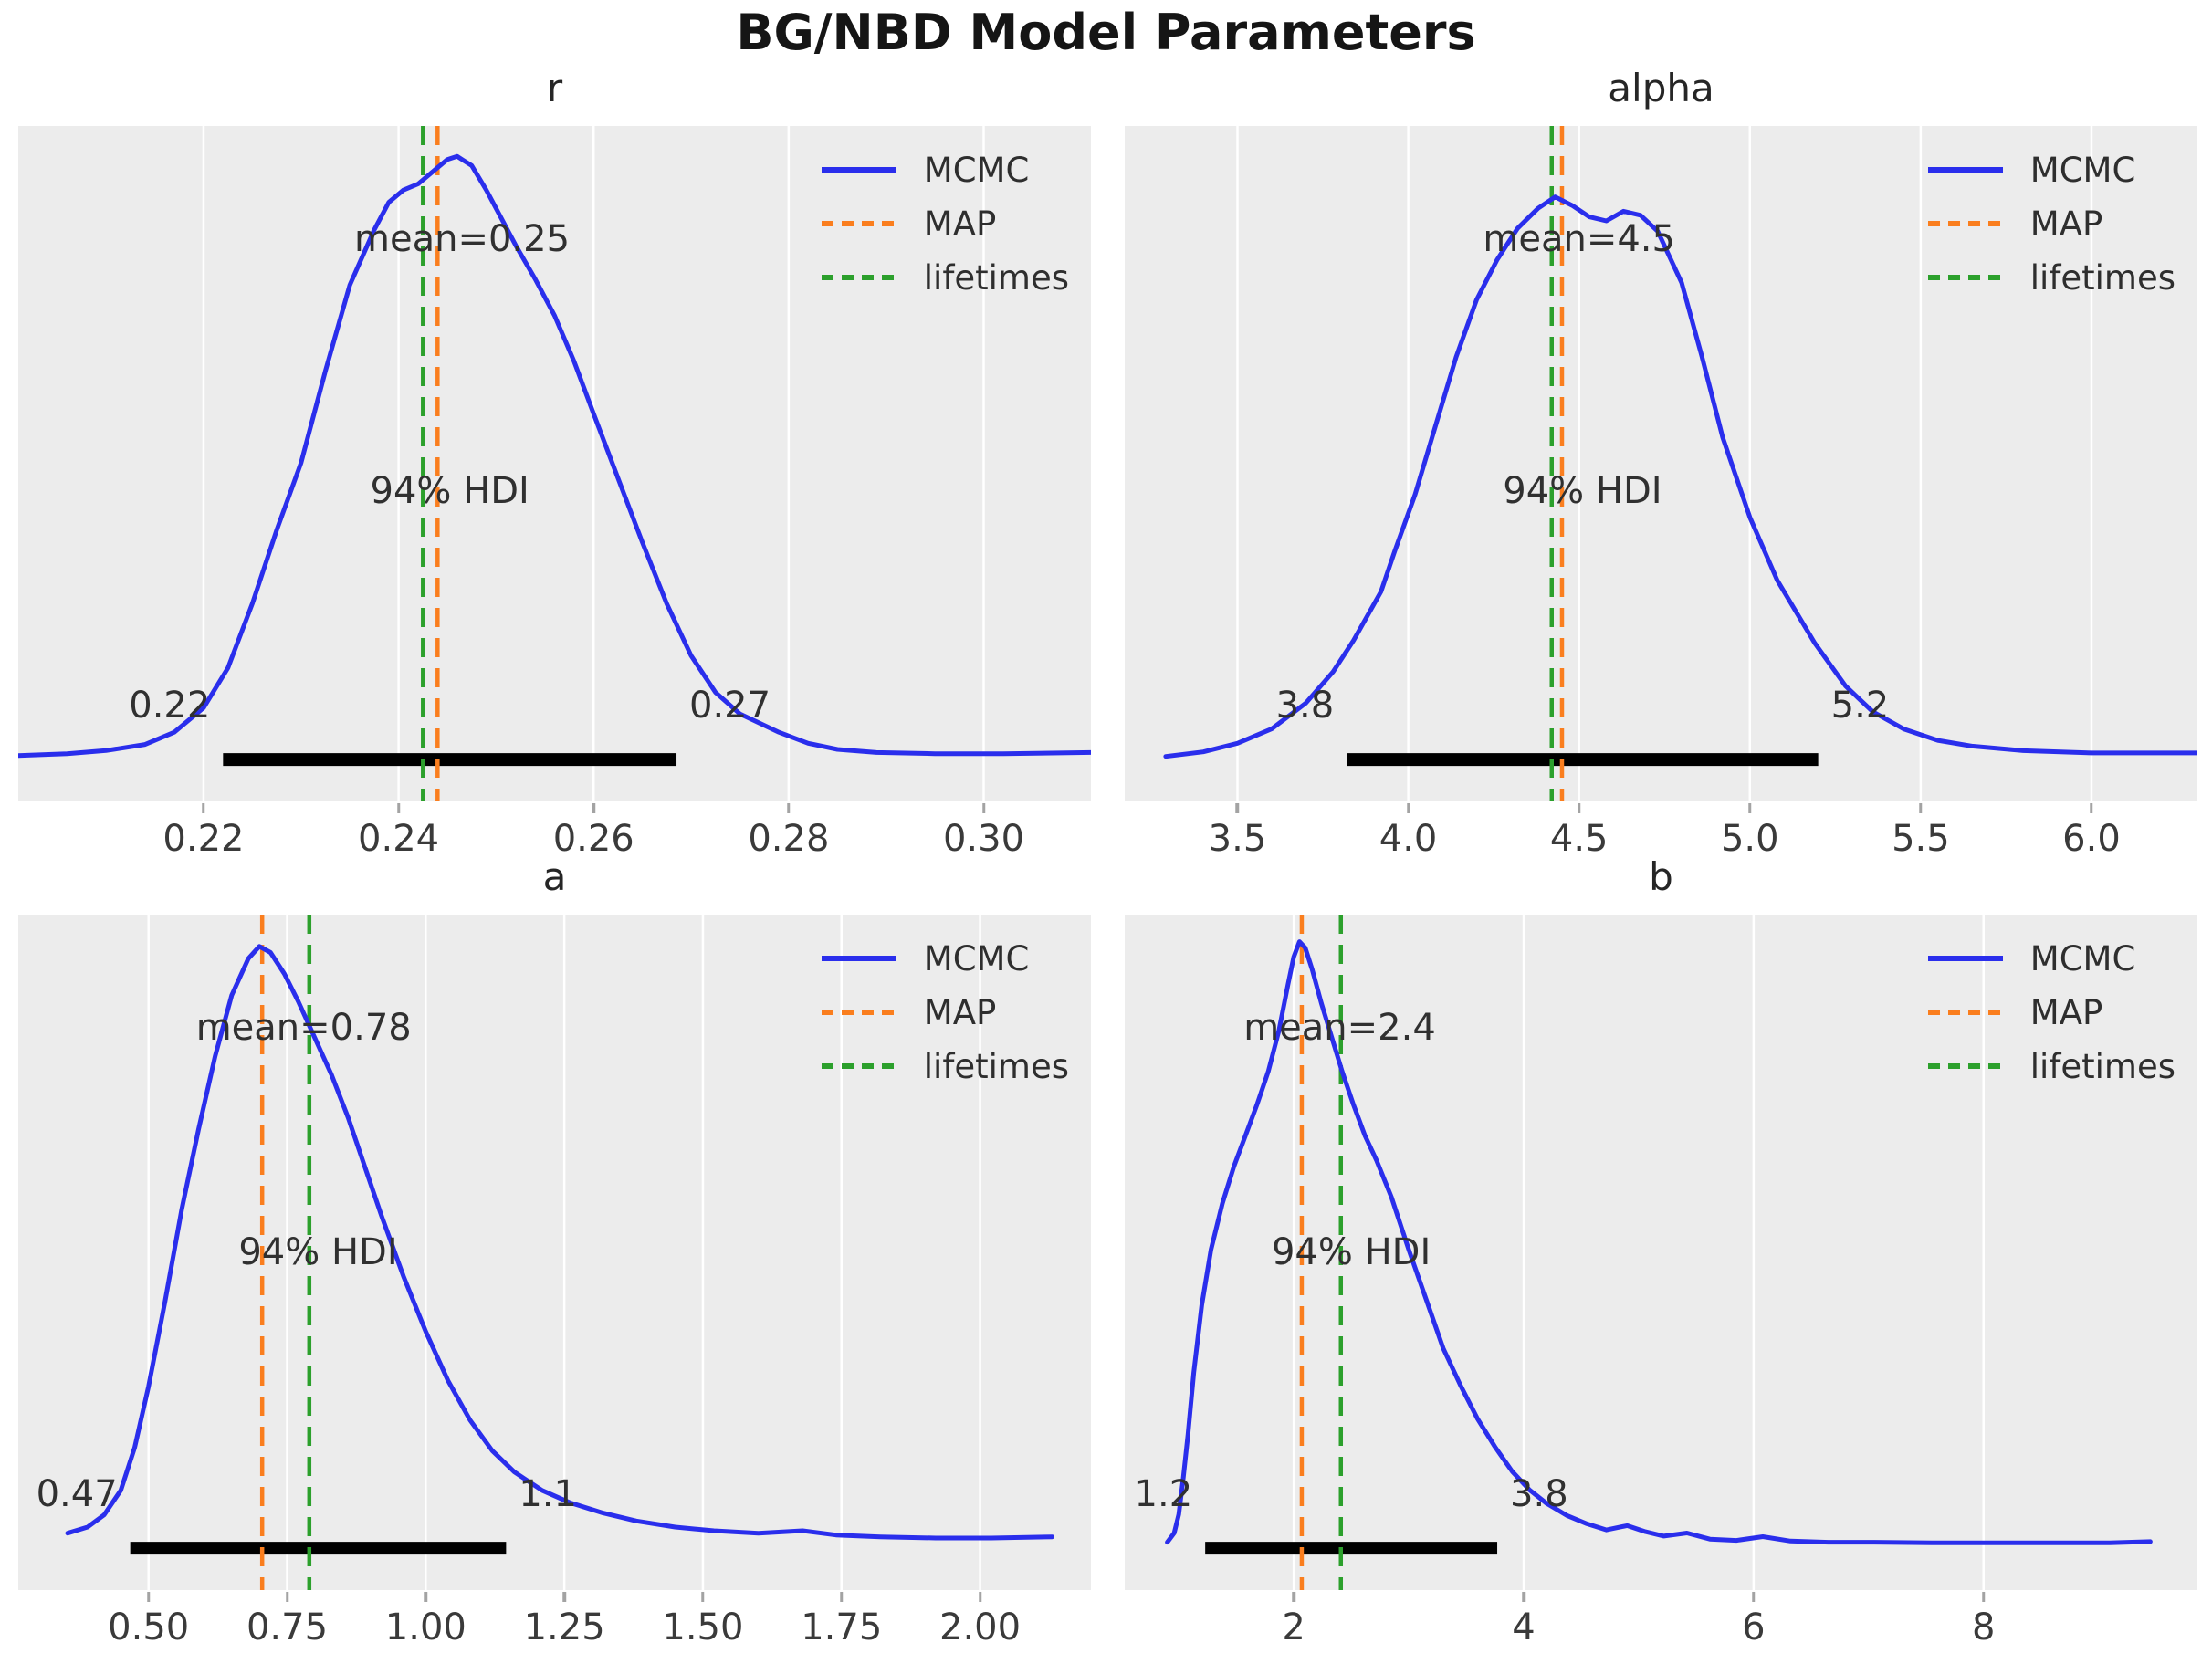 This screenshot has width=2212, height=1664. I want to click on tick-label: 0.30, so click(983, 839).